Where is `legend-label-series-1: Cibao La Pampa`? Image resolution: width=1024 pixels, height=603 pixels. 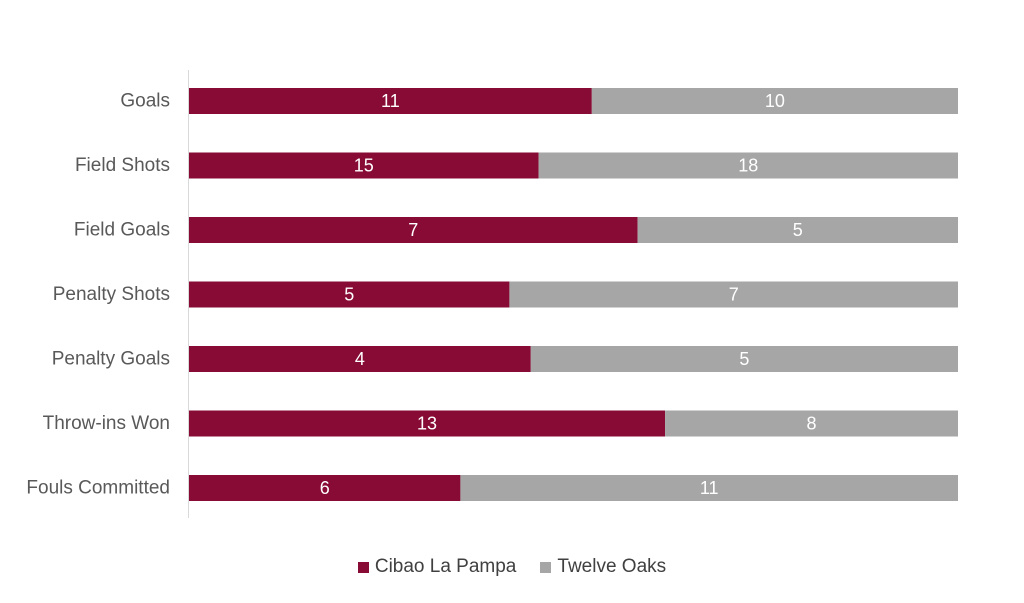 legend-label-series-1: Cibao La Pampa is located at coordinates (445, 566).